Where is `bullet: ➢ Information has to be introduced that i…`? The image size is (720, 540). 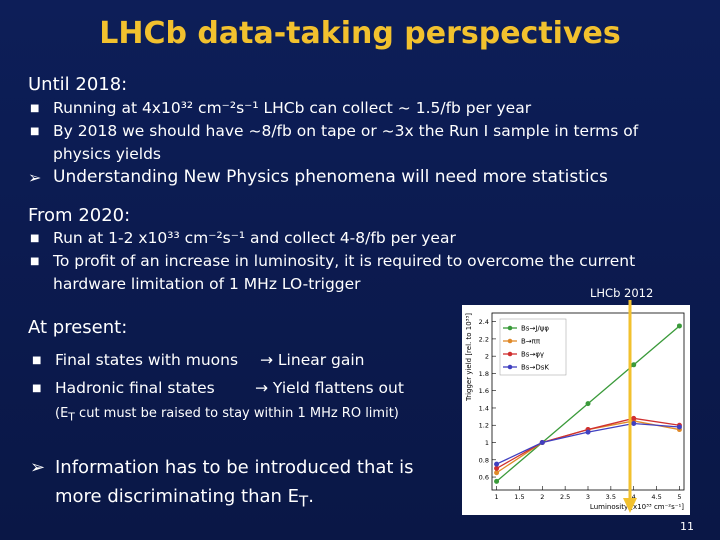 bullet: ➢ Information has to be introduced that i… is located at coordinates (222, 484).